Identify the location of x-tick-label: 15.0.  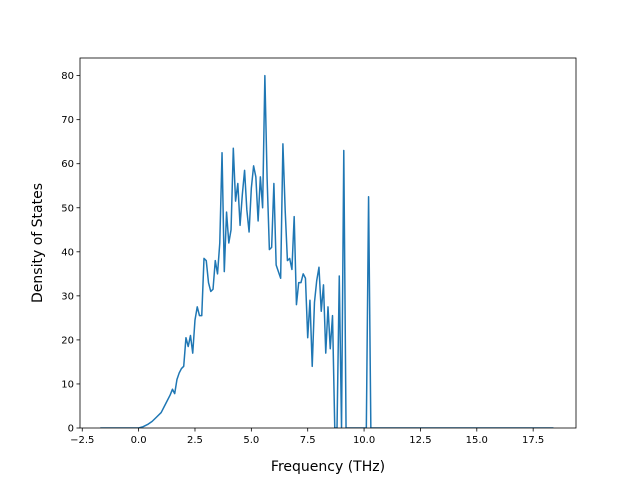
(477, 440).